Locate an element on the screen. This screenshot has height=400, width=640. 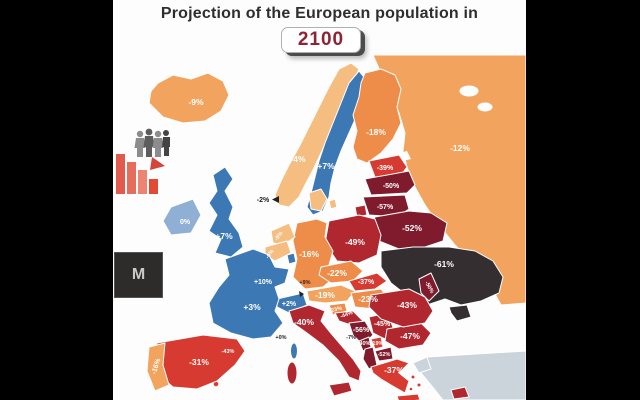
label-kosovo: -19% is located at coordinates (377, 344).